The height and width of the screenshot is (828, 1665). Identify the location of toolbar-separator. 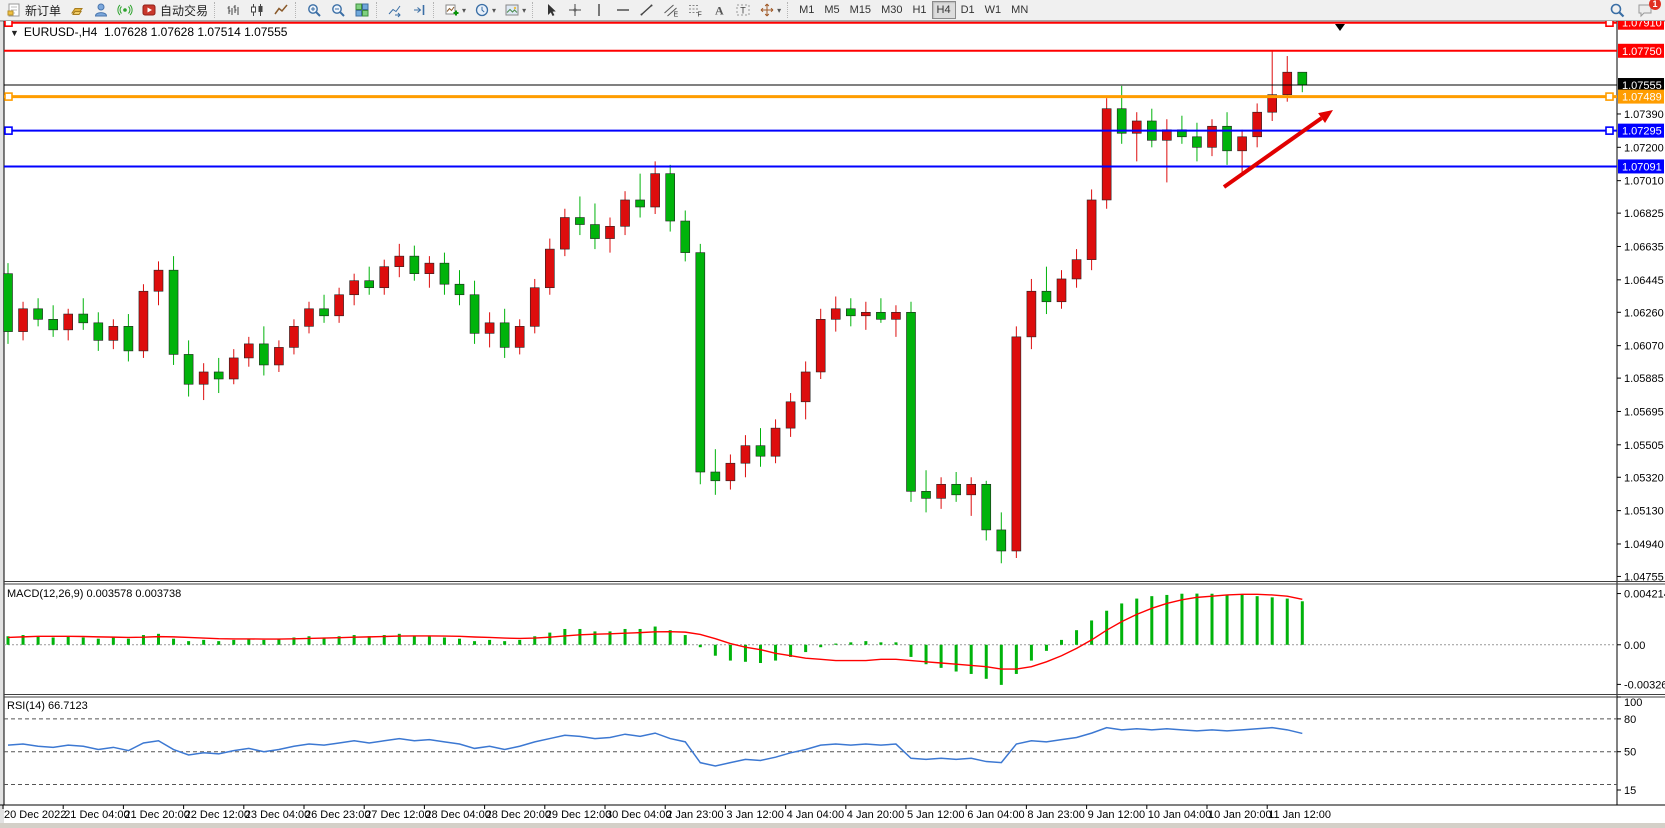
(534, 10).